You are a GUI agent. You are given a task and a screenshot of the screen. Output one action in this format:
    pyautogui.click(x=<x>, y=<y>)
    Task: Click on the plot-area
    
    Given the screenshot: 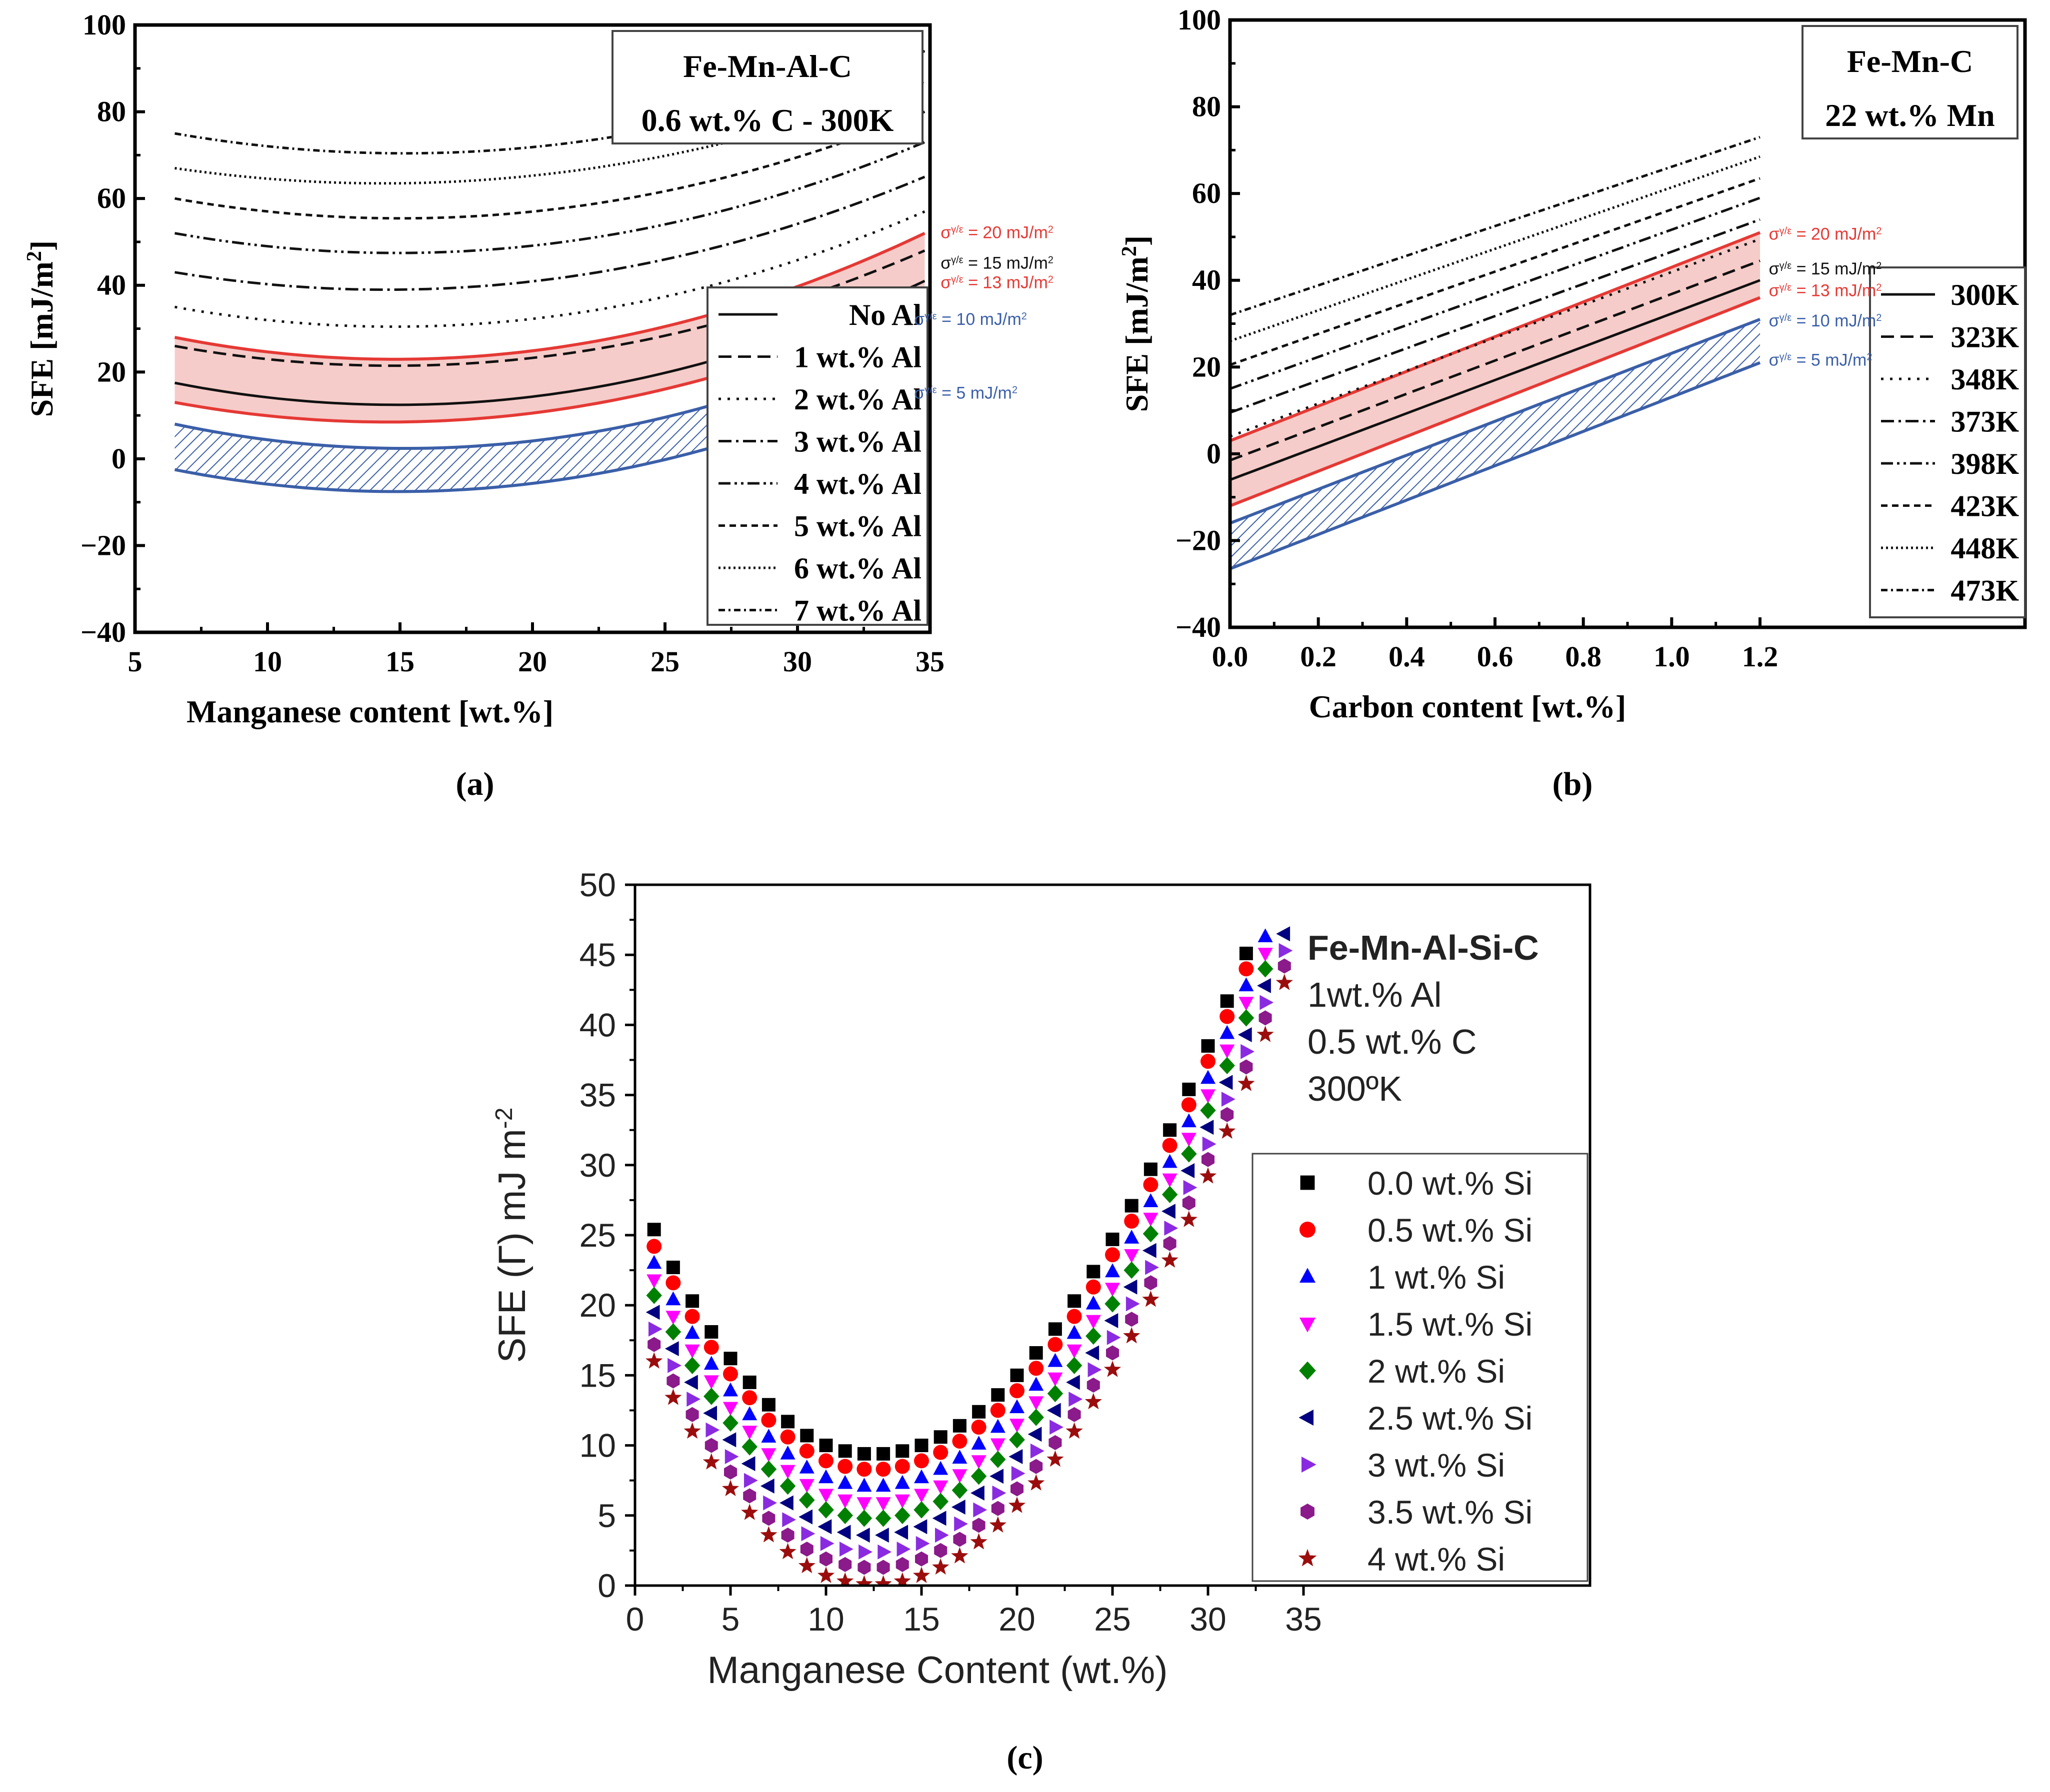 What is the action you would take?
    pyautogui.click(x=969, y=1256)
    